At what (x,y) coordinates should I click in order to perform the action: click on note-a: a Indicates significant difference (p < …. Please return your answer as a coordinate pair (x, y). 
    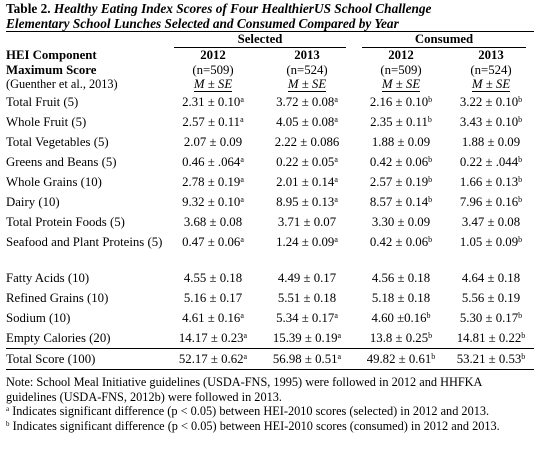
    Looking at the image, I should click on (270, 411).